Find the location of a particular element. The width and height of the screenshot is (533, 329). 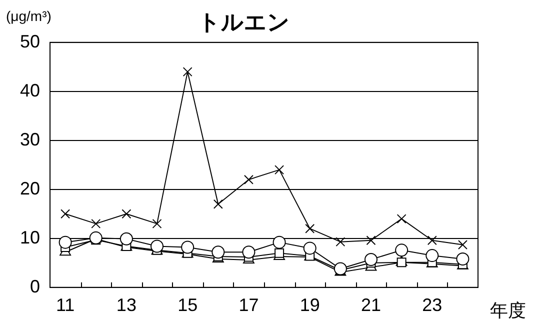

x-tick-label: 21 is located at coordinates (371, 305).